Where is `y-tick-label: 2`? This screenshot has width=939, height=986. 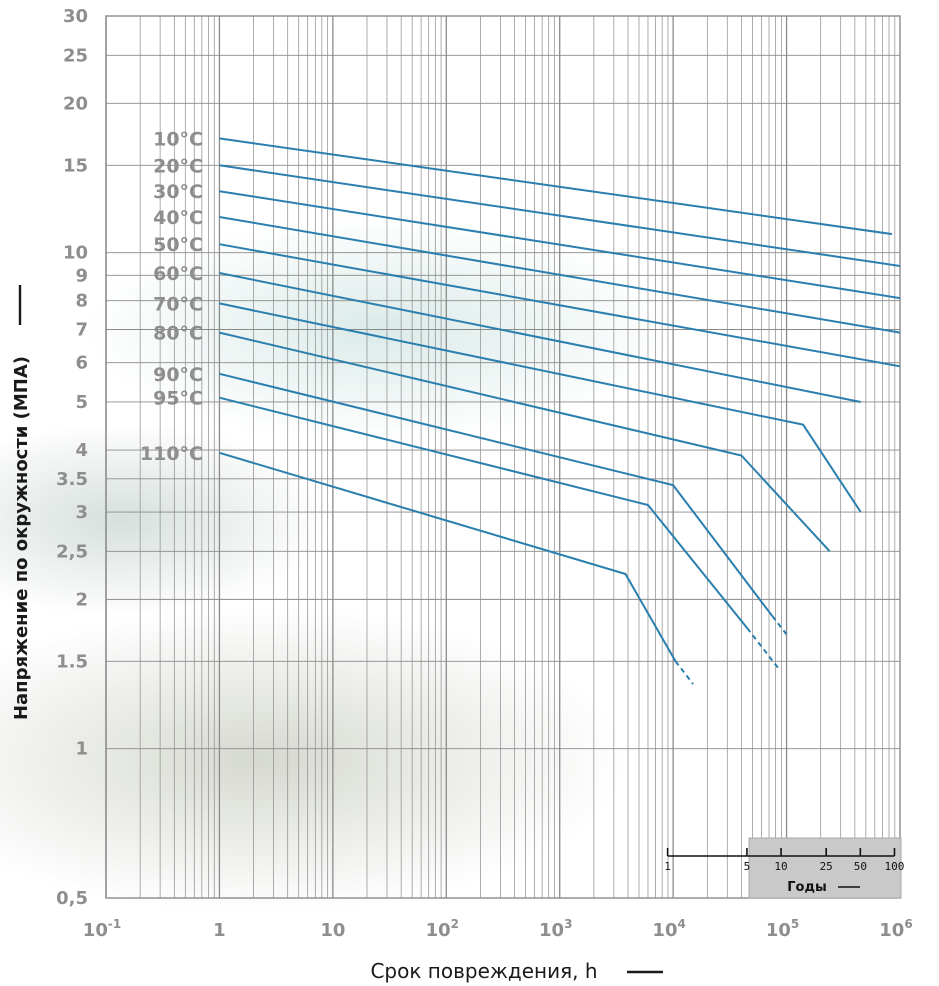 y-tick-label: 2 is located at coordinates (81, 599).